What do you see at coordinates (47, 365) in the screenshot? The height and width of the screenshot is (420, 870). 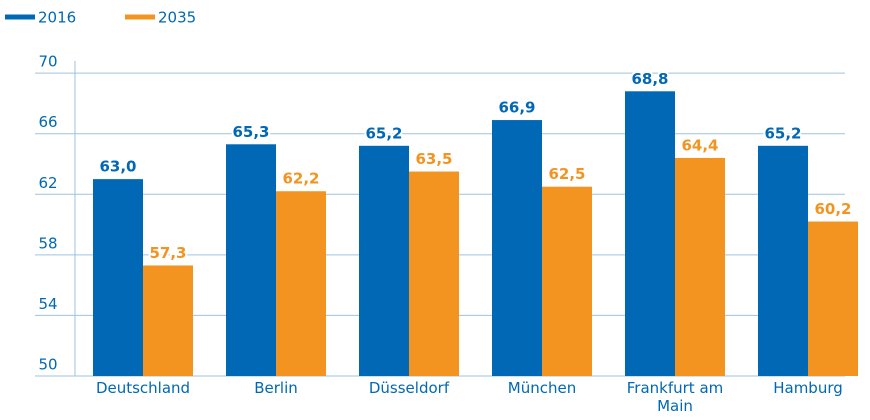 I see `y-tick-label: 50` at bounding box center [47, 365].